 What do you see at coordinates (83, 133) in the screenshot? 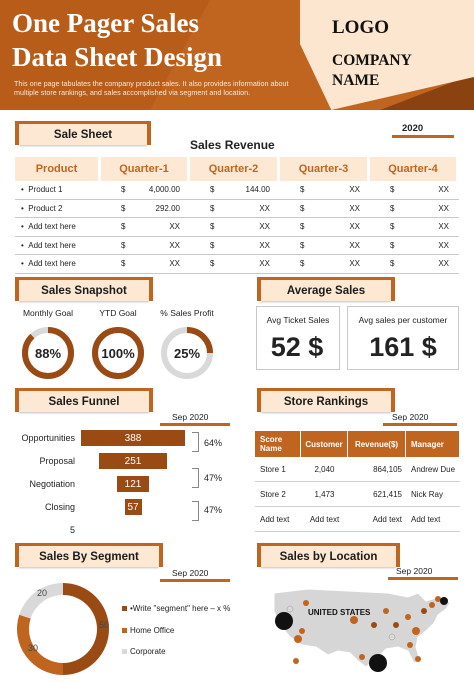
I see `tab-sale-sheet: Sale Sheet` at bounding box center [83, 133].